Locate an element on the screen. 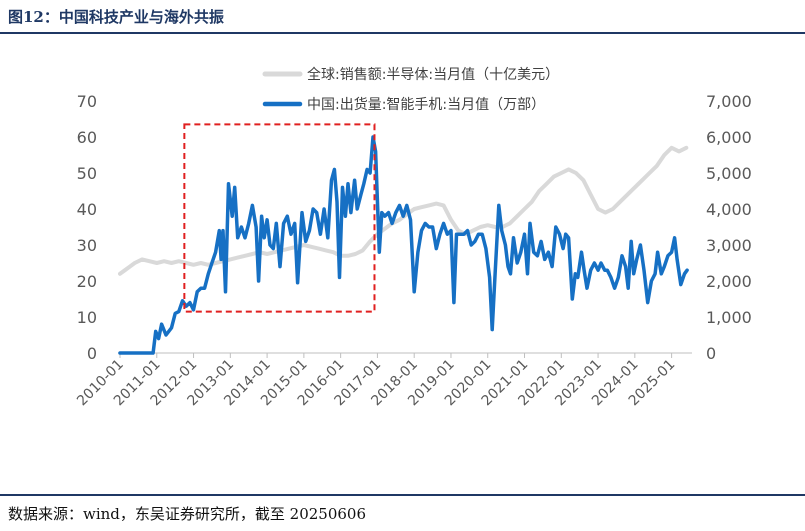 The height and width of the screenshot is (531, 805). y-right-tick-label: 0 is located at coordinates (711, 353).